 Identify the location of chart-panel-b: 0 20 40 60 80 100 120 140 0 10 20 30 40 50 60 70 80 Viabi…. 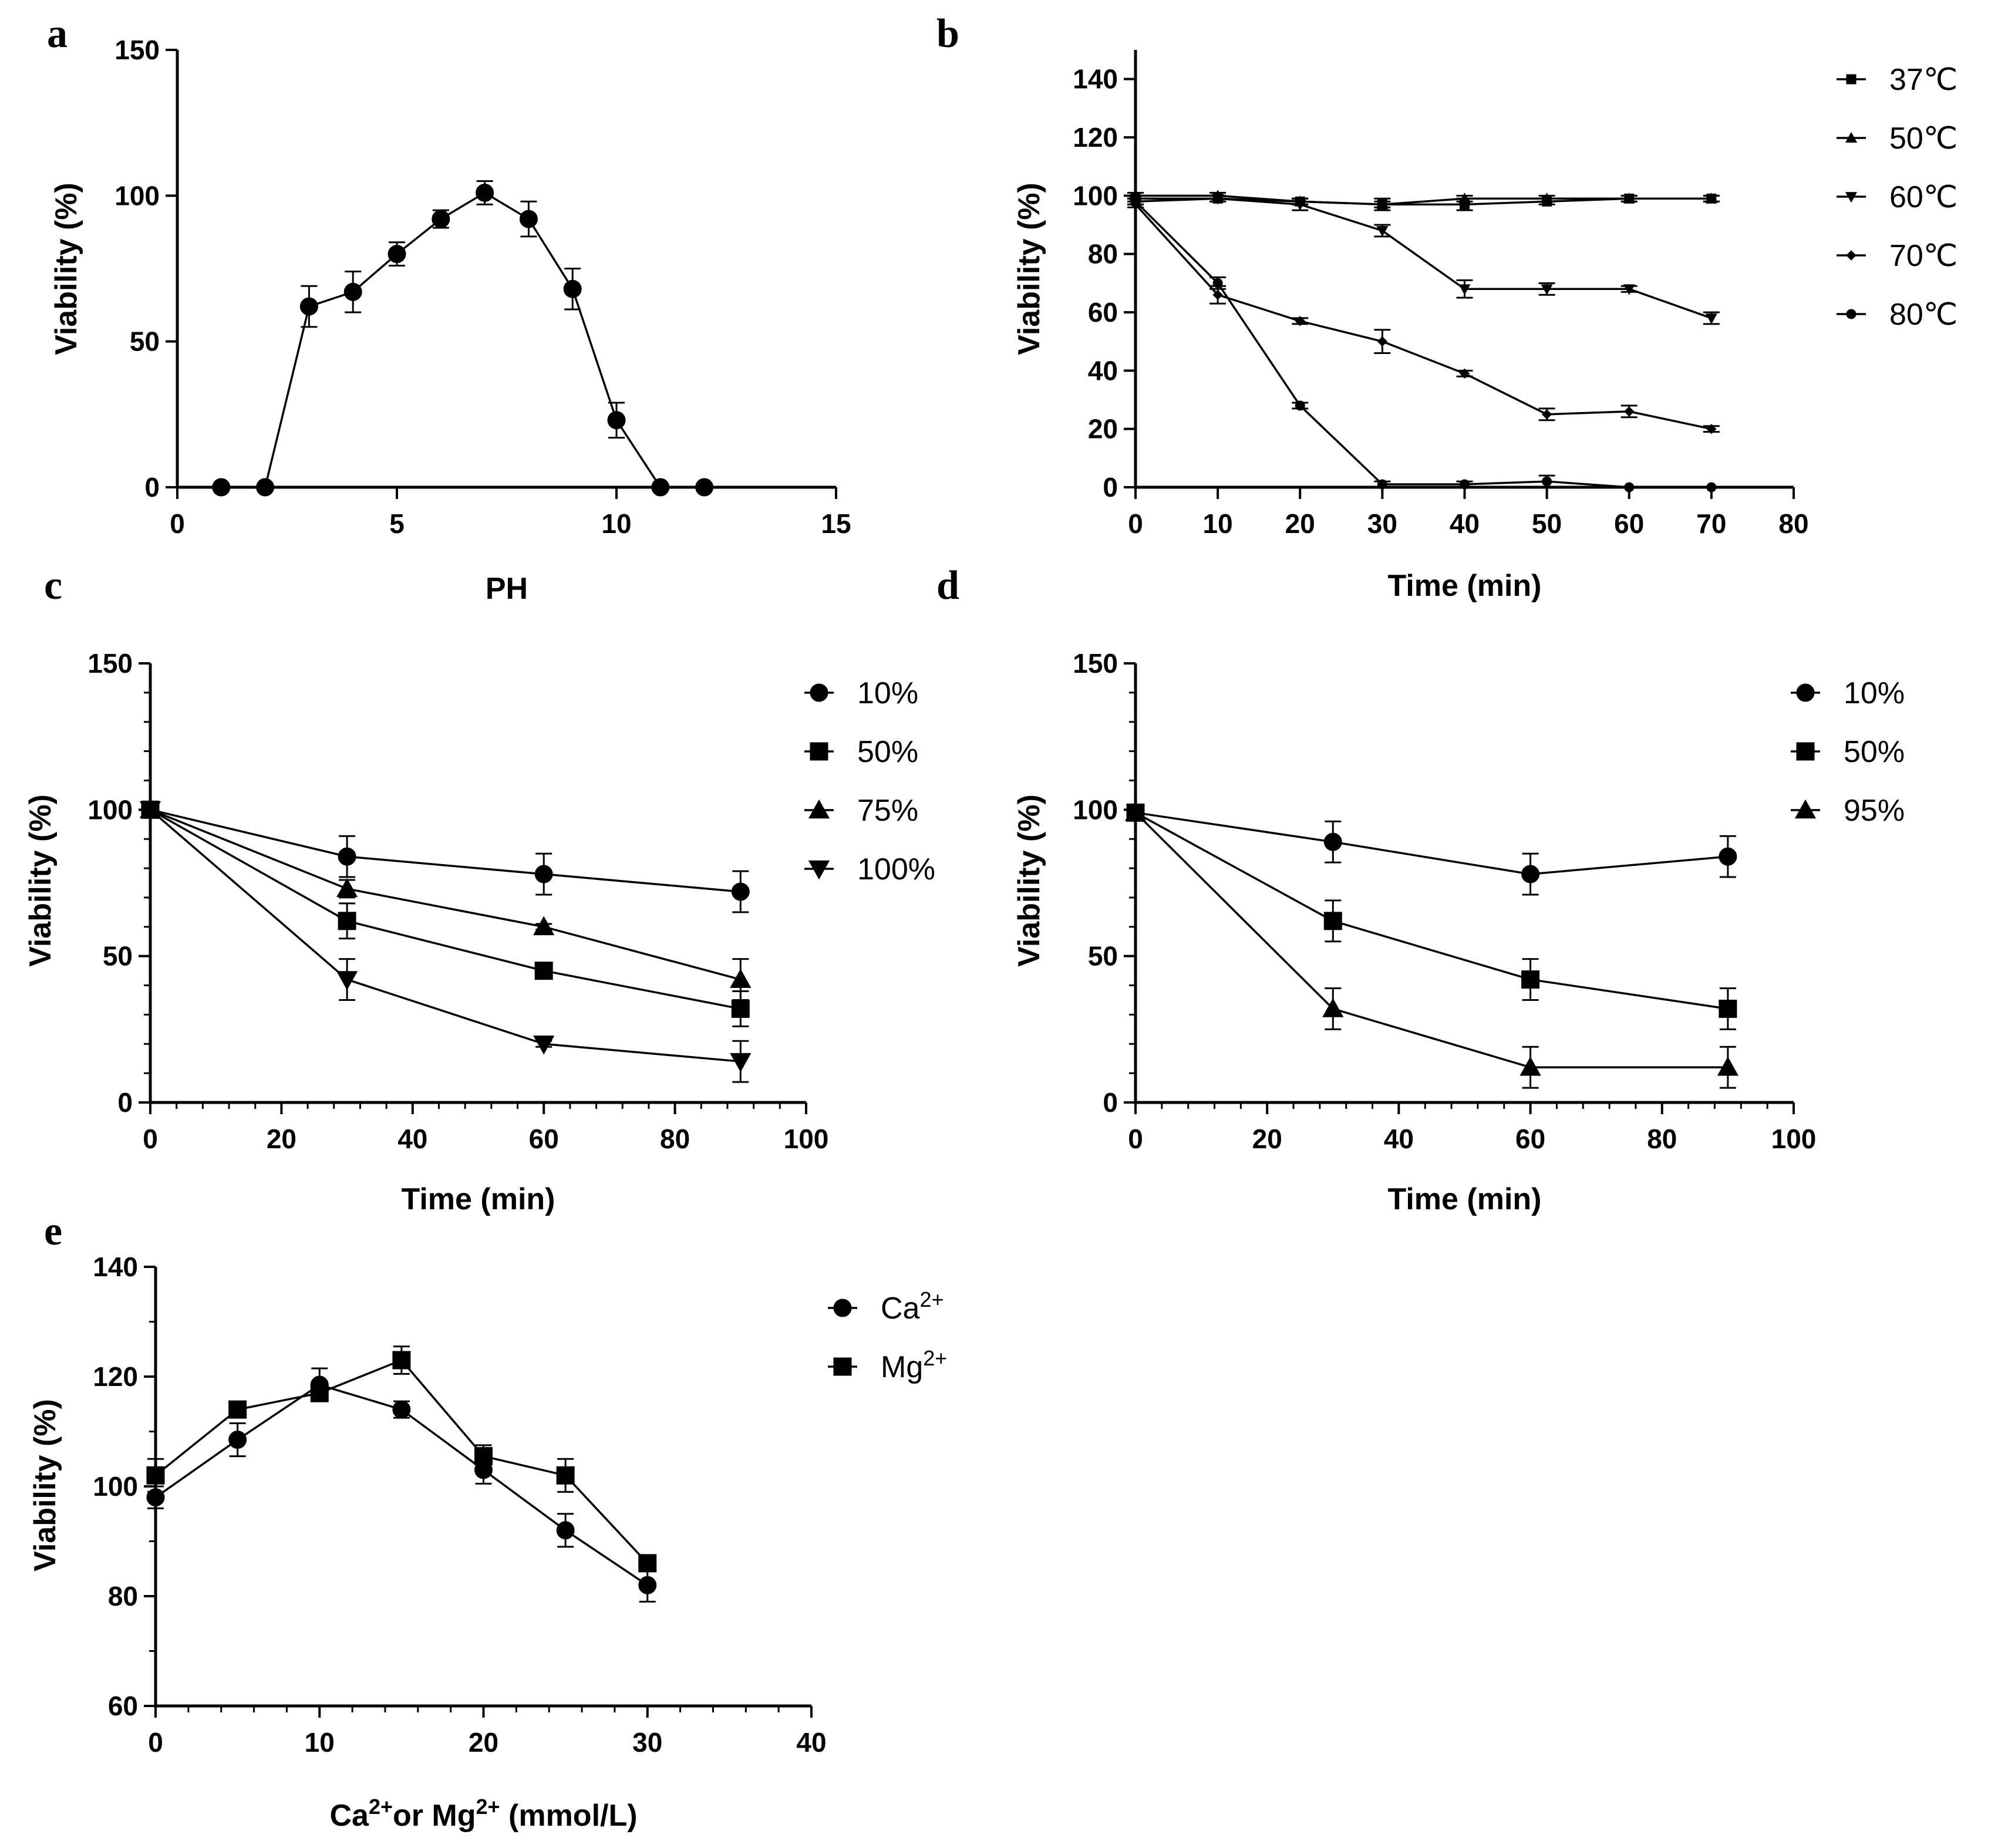
(1484, 326).